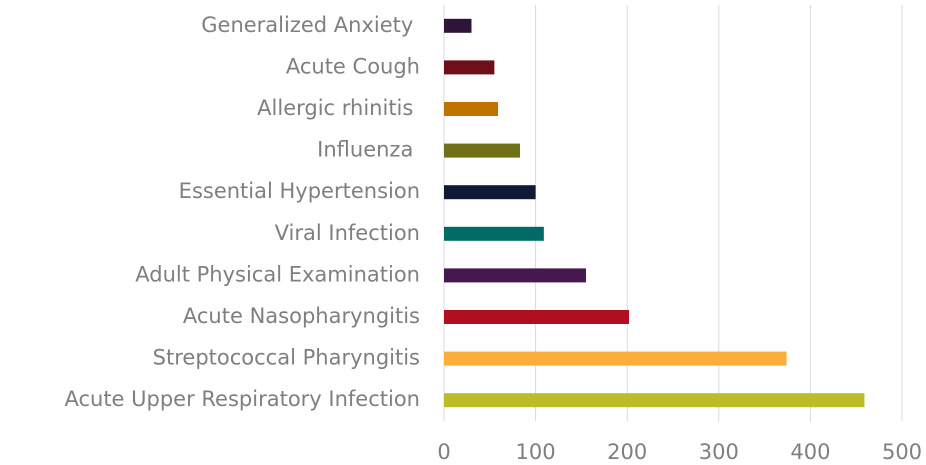 The width and height of the screenshot is (926, 465). Describe the element at coordinates (902, 452) in the screenshot. I see `x-tick-label: 500` at that location.